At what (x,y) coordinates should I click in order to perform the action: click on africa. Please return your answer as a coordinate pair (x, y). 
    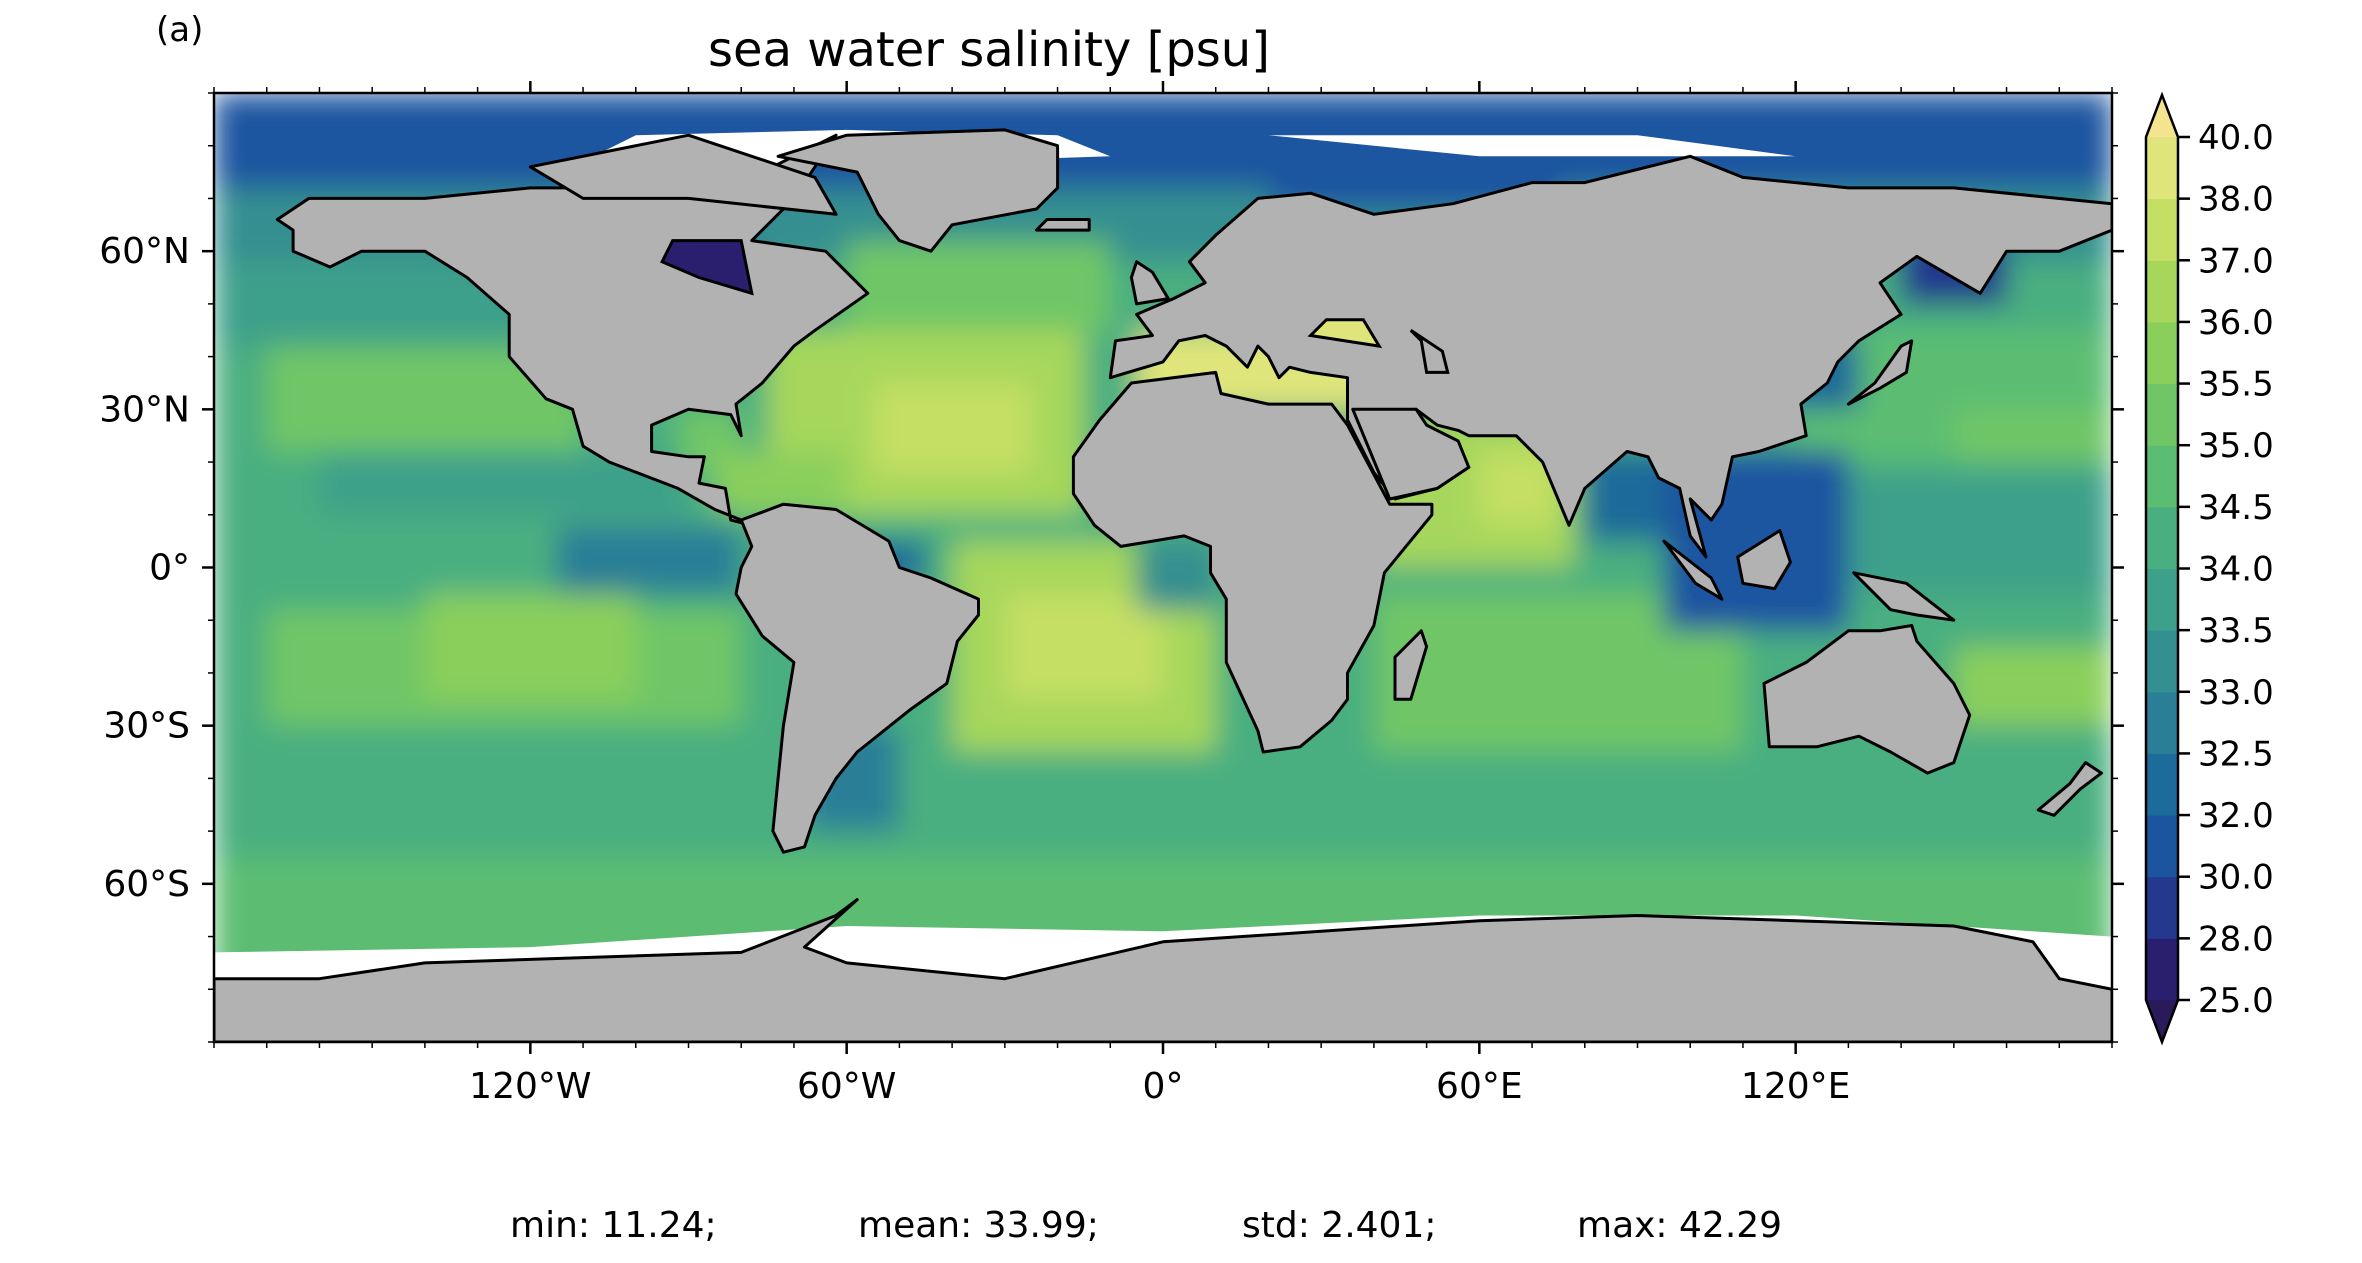
    Looking at the image, I should click on (1252, 562).